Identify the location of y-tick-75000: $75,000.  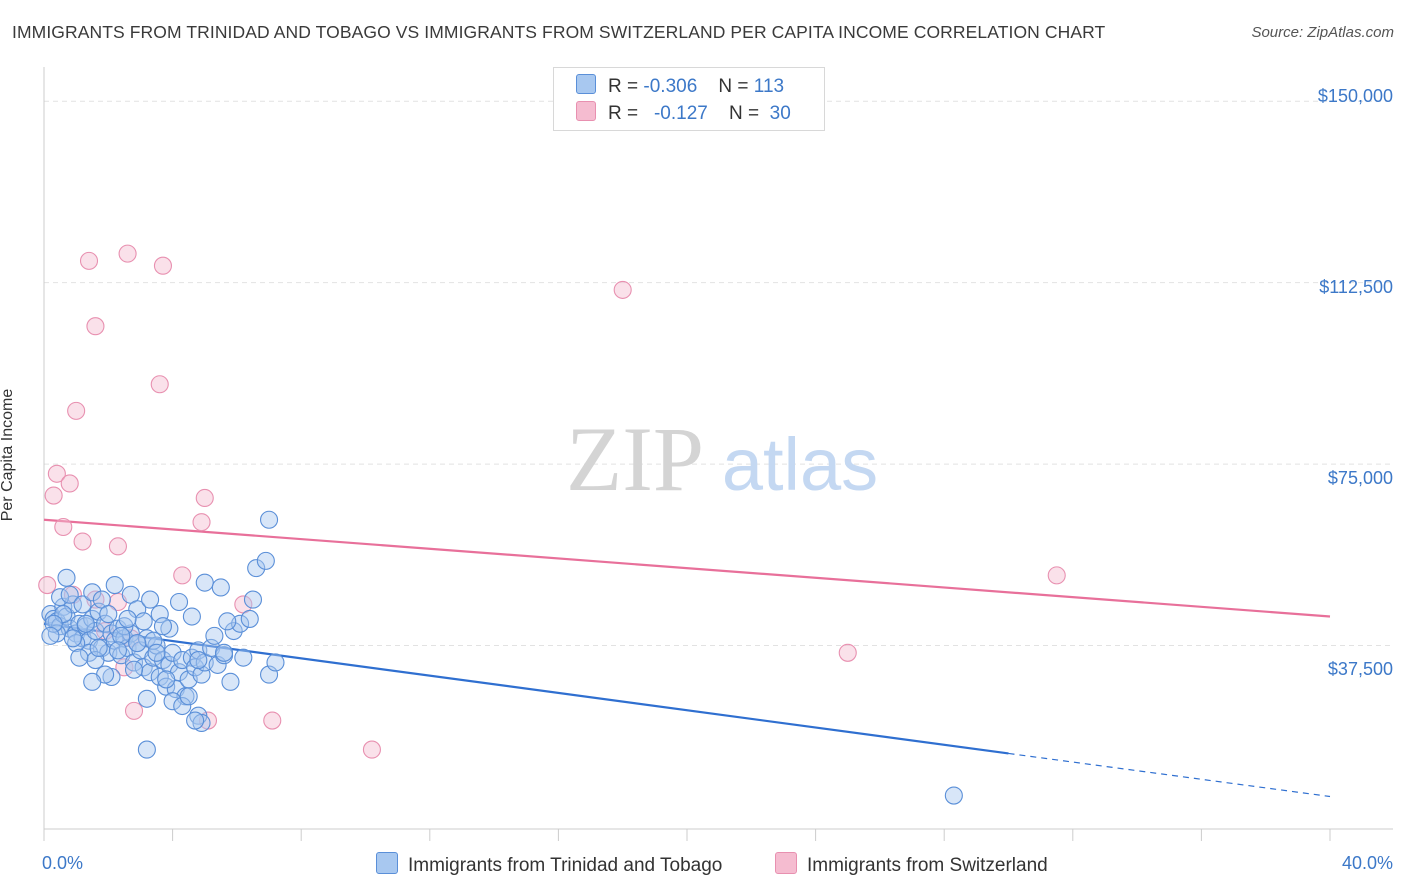
(1360, 478).